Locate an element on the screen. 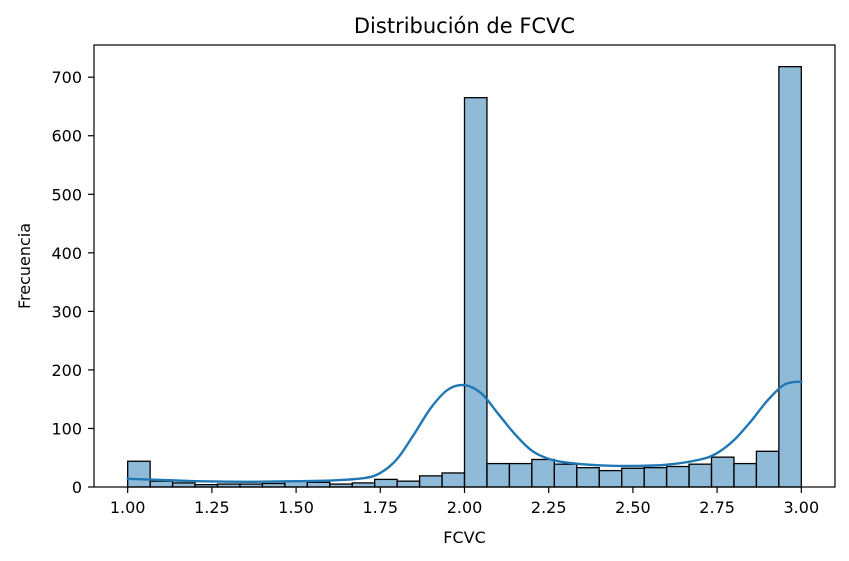 This screenshot has width=849, height=561. y-tick-label: 400 is located at coordinates (66, 253).